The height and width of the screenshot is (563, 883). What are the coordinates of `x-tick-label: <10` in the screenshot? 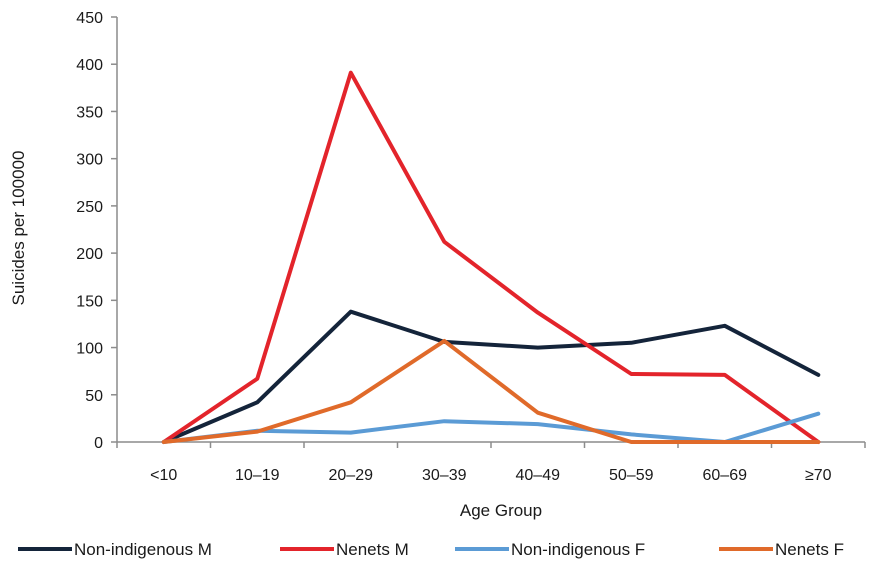 It's located at (163, 475).